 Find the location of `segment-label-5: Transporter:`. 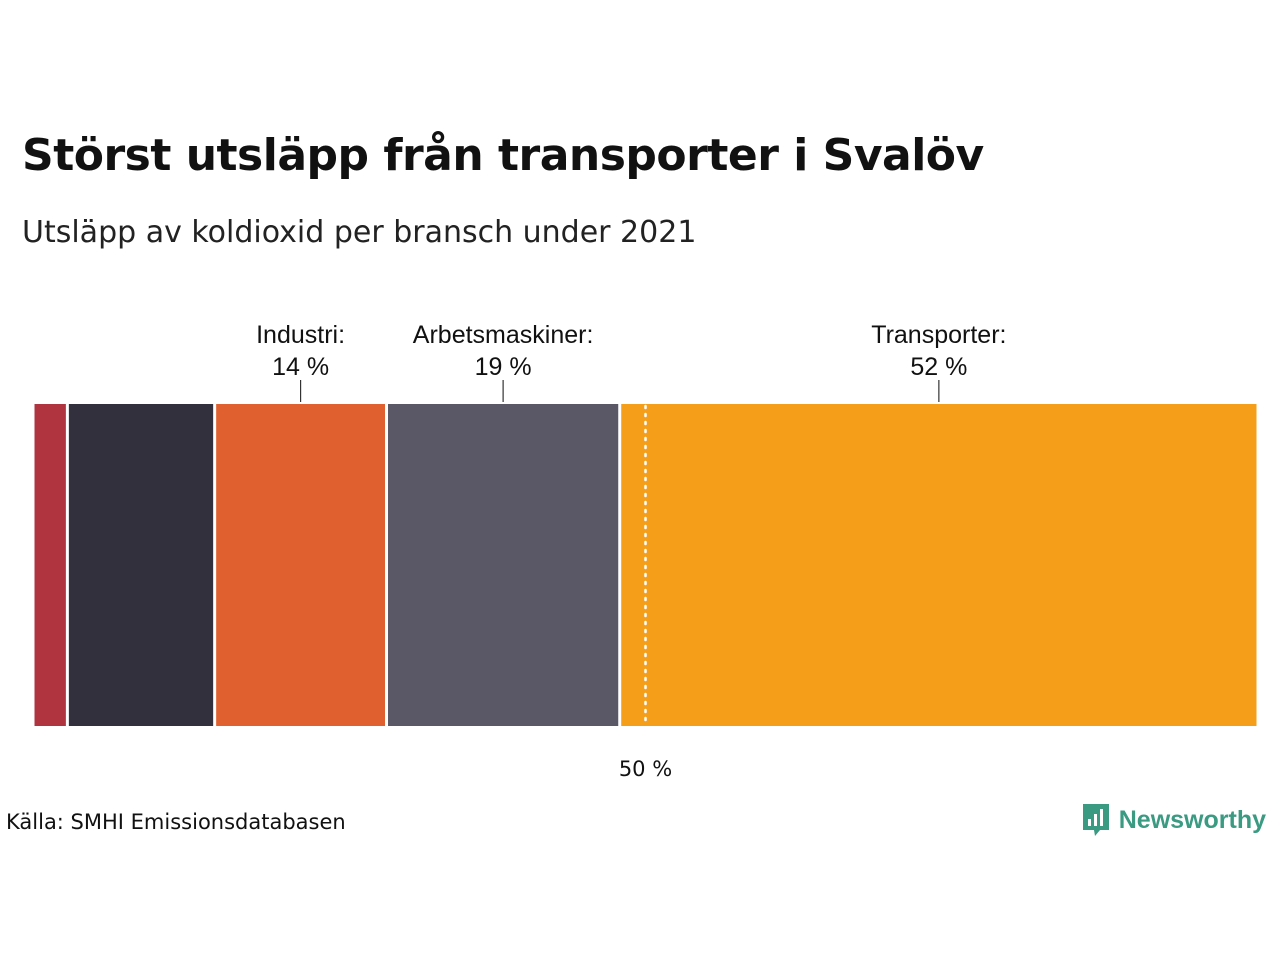

segment-label-5: Transporter: is located at coordinates (938, 335).